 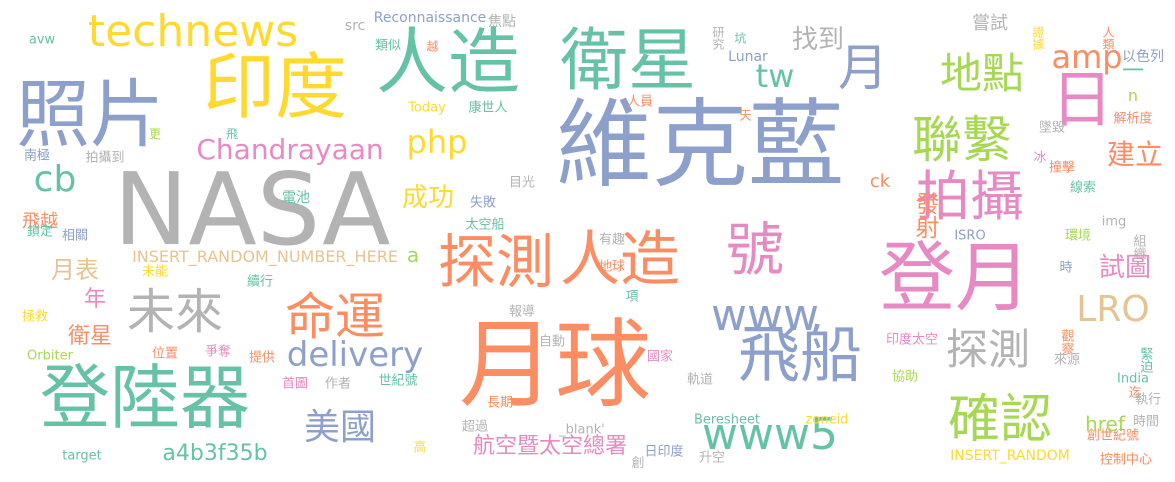 I want to click on cloud-word: 超過, so click(x=475, y=427).